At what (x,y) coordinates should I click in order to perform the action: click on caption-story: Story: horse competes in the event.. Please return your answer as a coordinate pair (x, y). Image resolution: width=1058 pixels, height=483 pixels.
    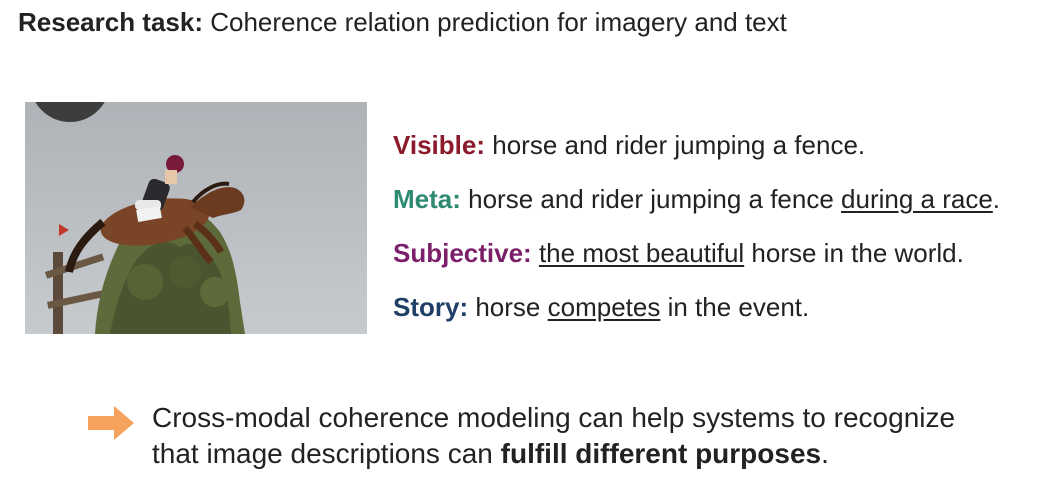
    Looking at the image, I should click on (696, 307).